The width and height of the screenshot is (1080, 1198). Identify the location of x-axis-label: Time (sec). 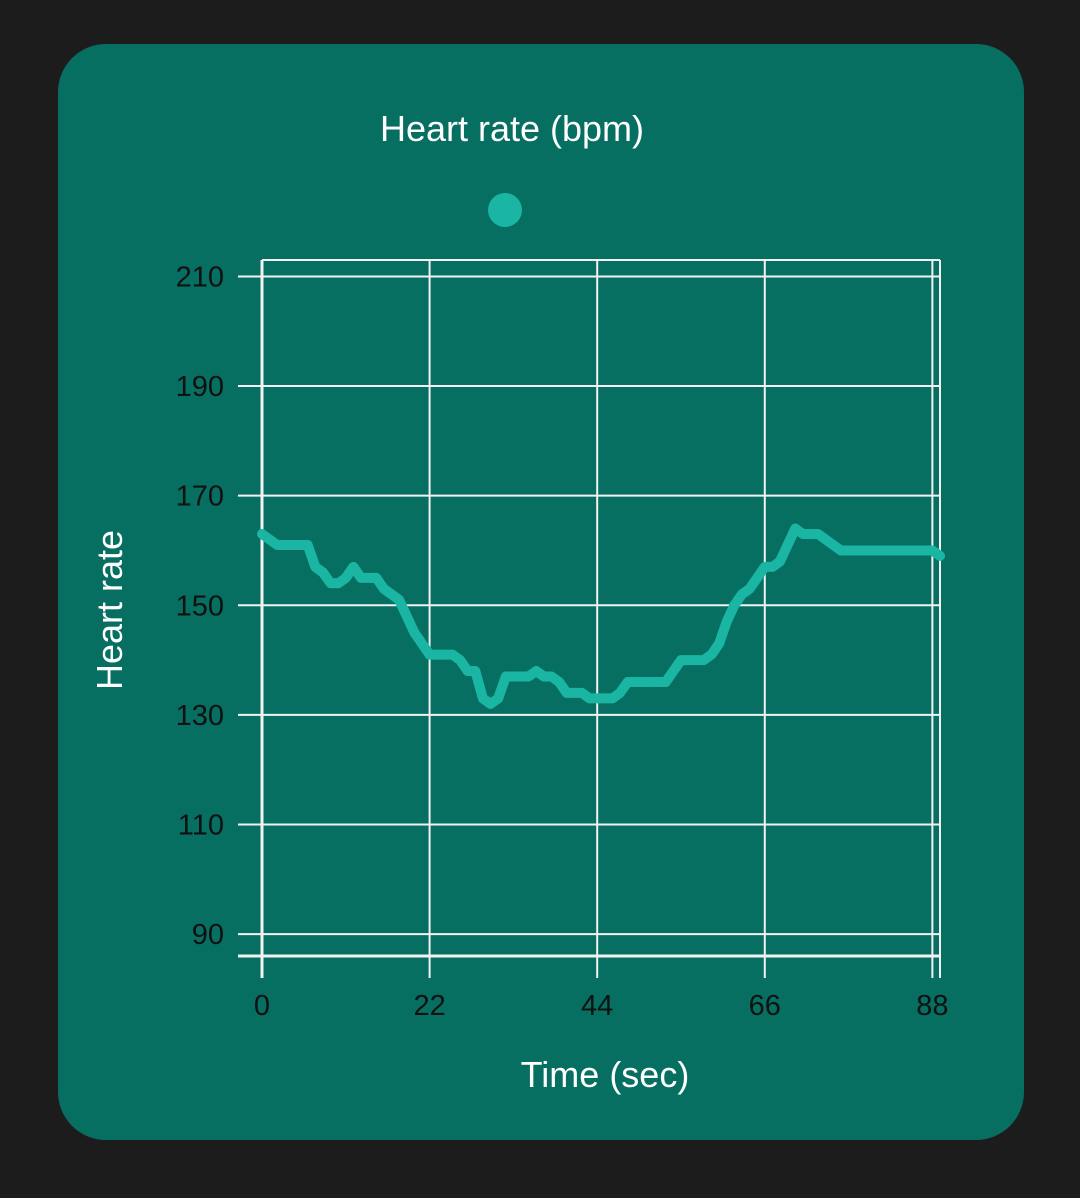
(605, 1074).